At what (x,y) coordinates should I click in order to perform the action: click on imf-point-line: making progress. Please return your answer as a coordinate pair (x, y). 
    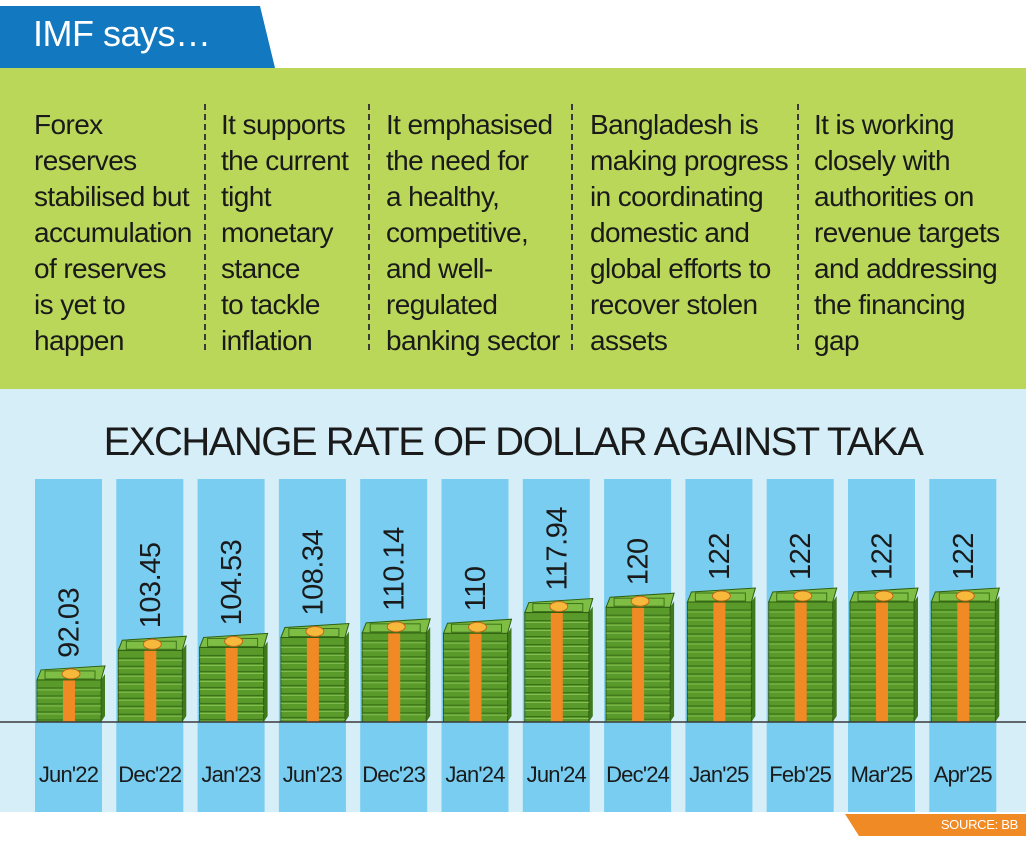
    Looking at the image, I should click on (689, 160).